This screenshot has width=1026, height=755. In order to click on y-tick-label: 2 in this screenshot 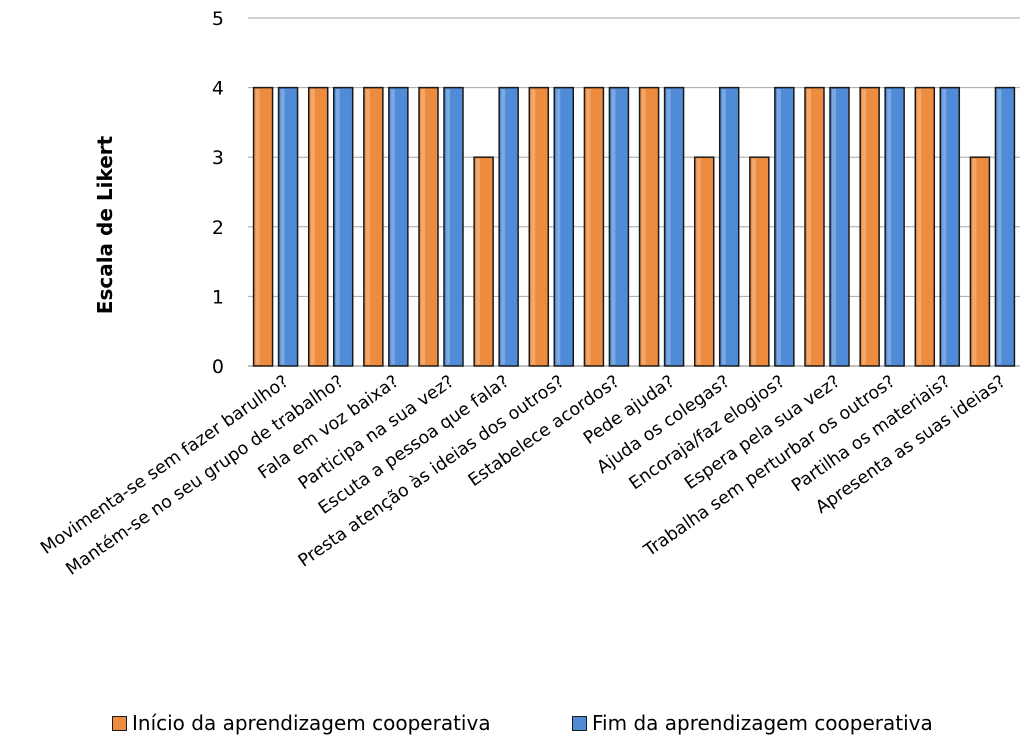, I will do `click(218, 228)`.